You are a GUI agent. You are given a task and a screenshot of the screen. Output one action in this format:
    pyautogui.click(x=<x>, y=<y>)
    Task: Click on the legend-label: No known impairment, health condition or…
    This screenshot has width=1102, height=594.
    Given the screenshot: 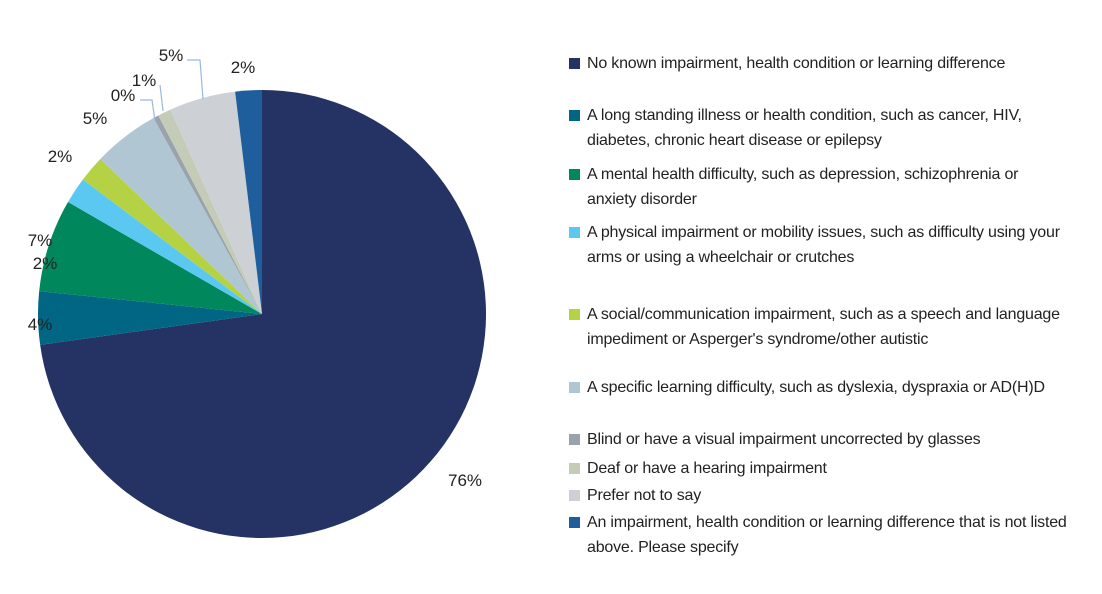 What is the action you would take?
    pyautogui.click(x=796, y=63)
    